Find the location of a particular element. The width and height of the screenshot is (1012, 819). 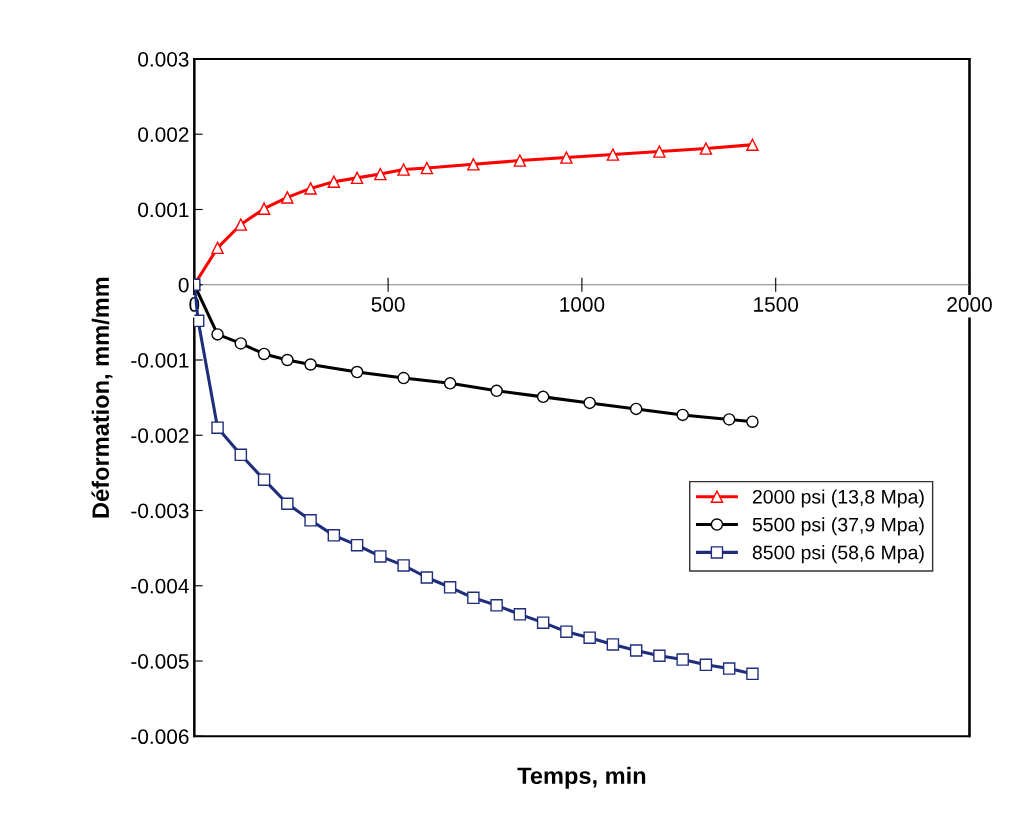

y-tick-label: -0.004 is located at coordinates (160, 586).